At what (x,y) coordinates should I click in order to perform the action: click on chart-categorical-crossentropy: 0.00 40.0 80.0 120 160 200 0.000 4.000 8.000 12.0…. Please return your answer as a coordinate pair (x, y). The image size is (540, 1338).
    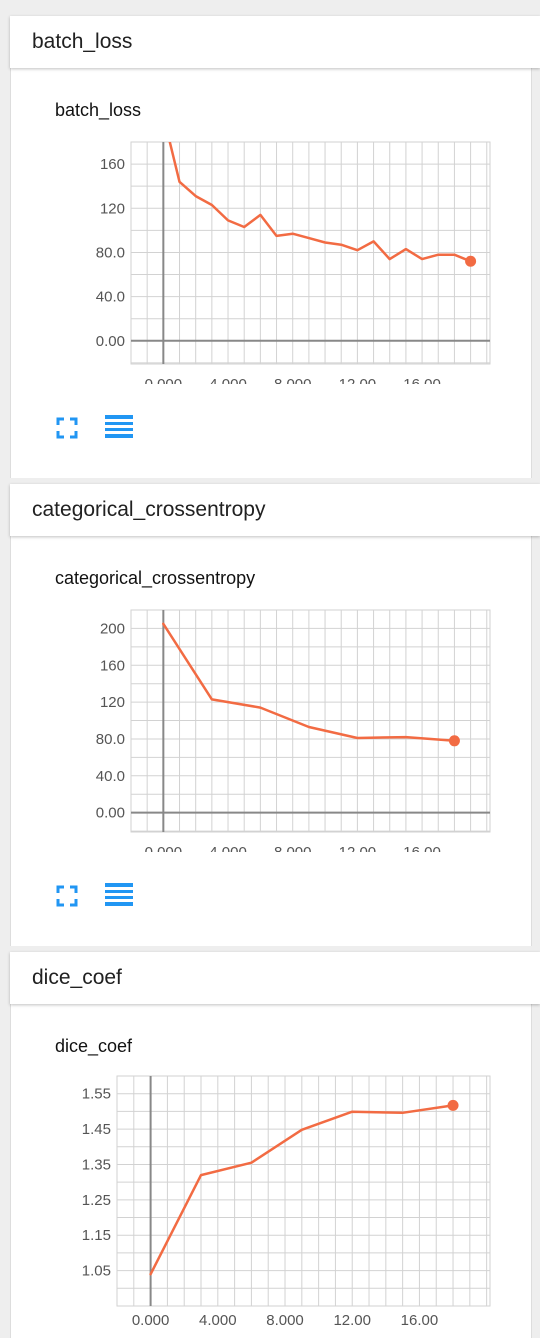
    Looking at the image, I should click on (293, 730).